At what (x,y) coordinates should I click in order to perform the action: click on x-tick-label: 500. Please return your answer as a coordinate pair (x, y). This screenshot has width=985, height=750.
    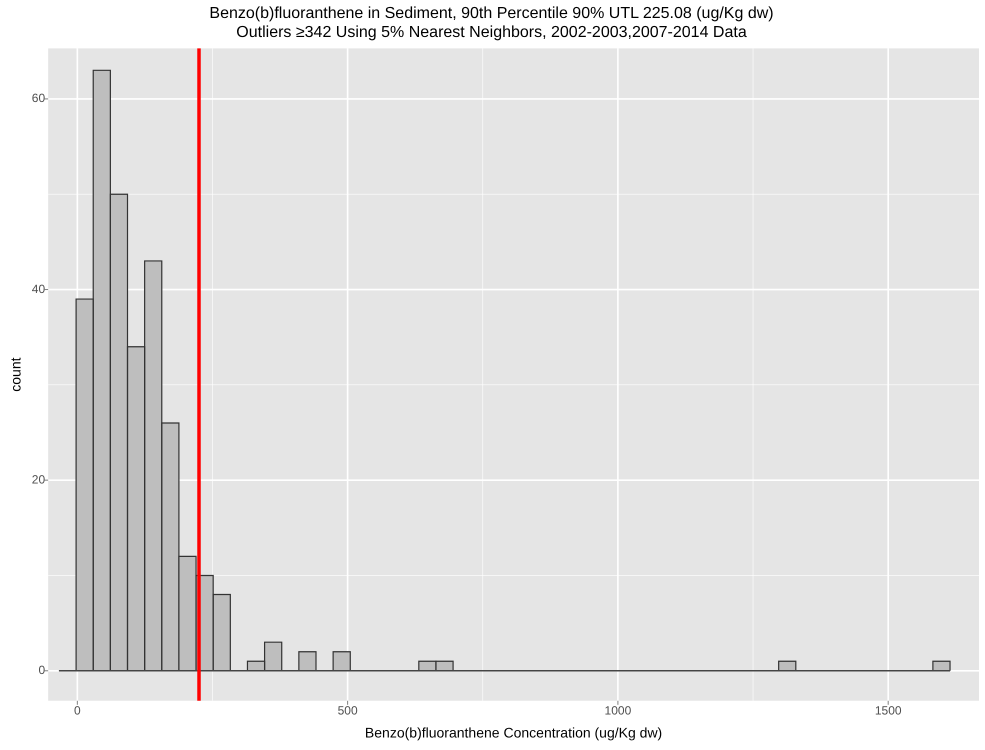
    Looking at the image, I should click on (348, 710).